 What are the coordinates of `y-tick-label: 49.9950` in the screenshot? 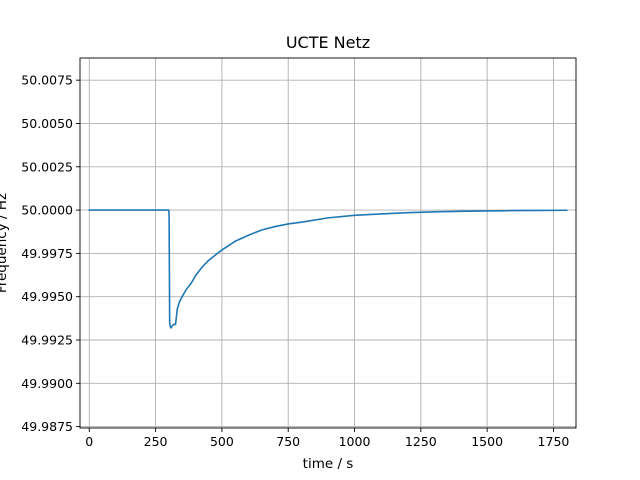 It's located at (47, 296).